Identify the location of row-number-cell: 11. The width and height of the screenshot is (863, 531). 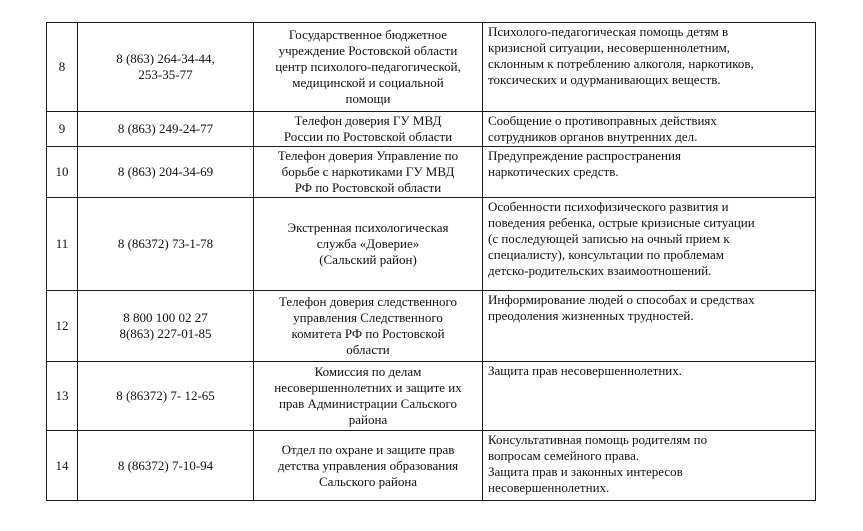
(62, 244).